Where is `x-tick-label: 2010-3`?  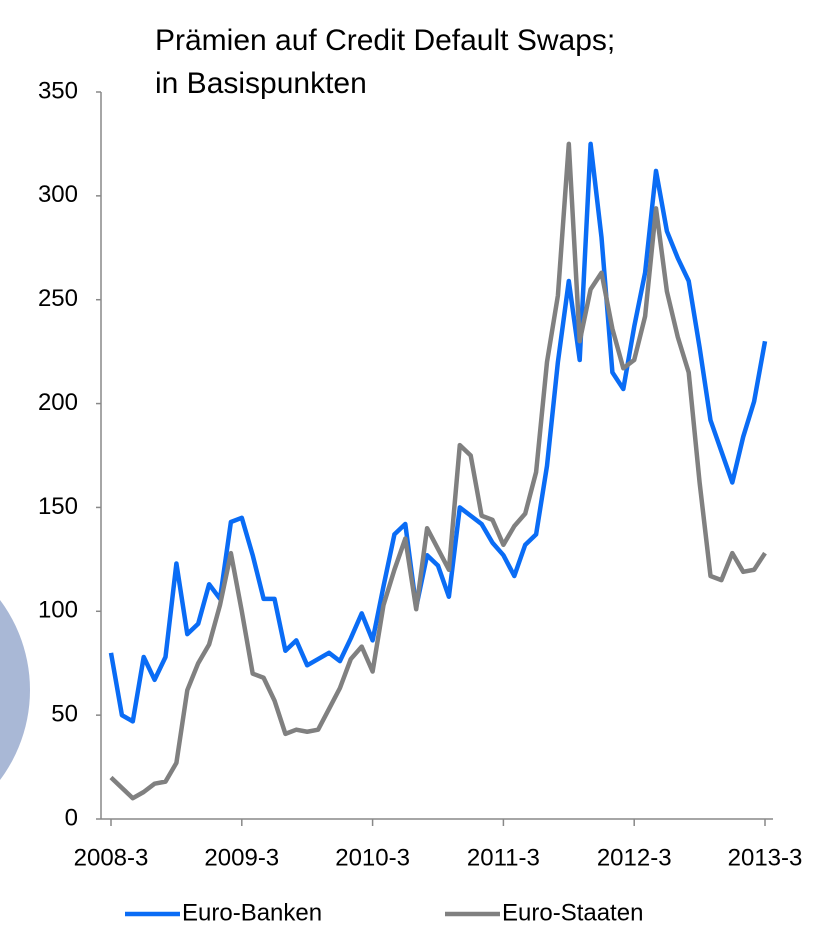
x-tick-label: 2010-3 is located at coordinates (372, 857).